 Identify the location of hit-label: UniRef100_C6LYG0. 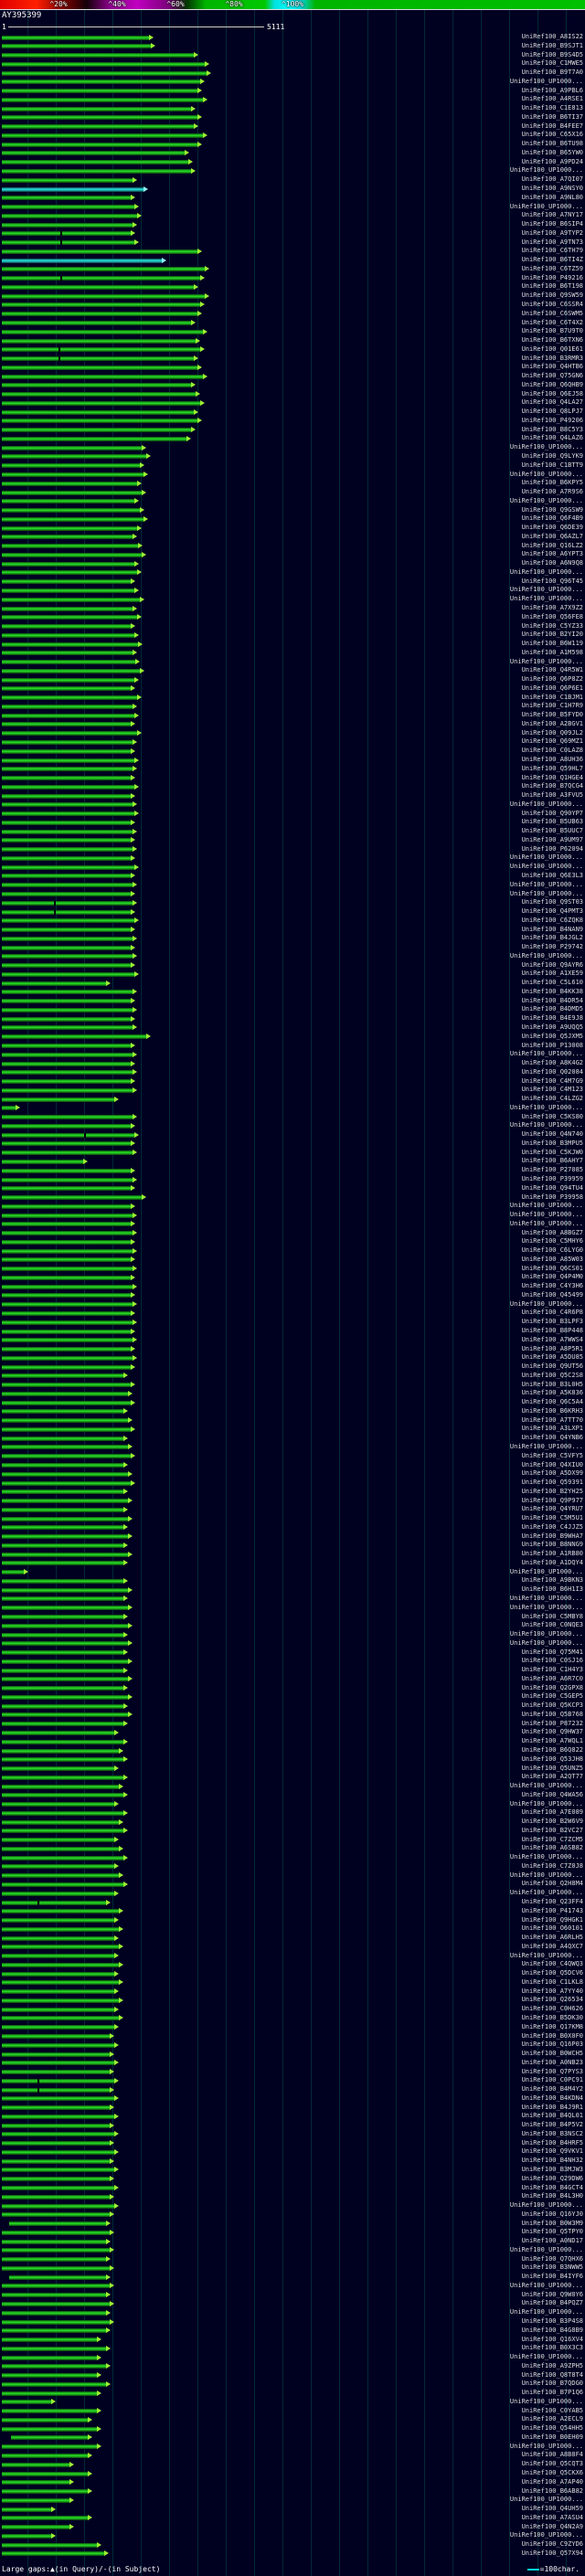
(552, 1250).